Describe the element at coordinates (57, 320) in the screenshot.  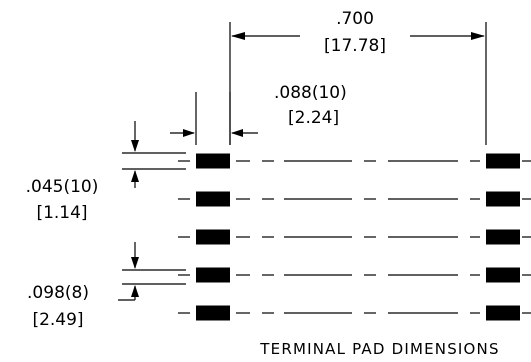
I see `pad-pitch-mm-label: [2.49]` at that location.